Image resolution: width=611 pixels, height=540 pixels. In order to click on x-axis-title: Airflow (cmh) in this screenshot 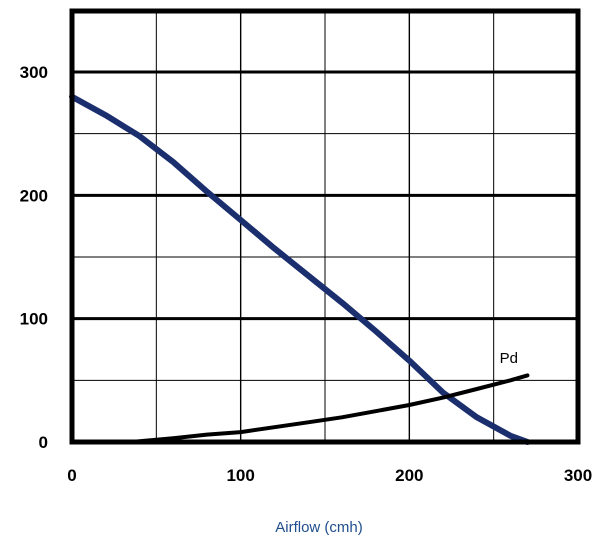, I will do `click(319, 527)`.